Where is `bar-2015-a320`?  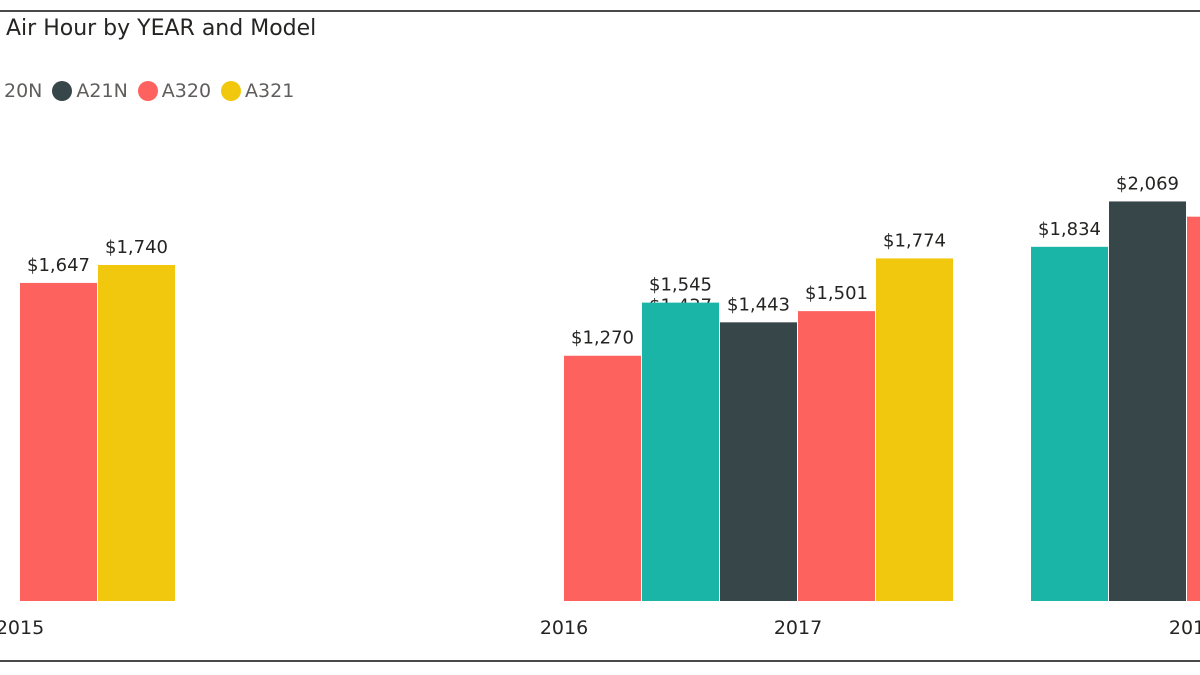 bar-2015-a320 is located at coordinates (58, 441).